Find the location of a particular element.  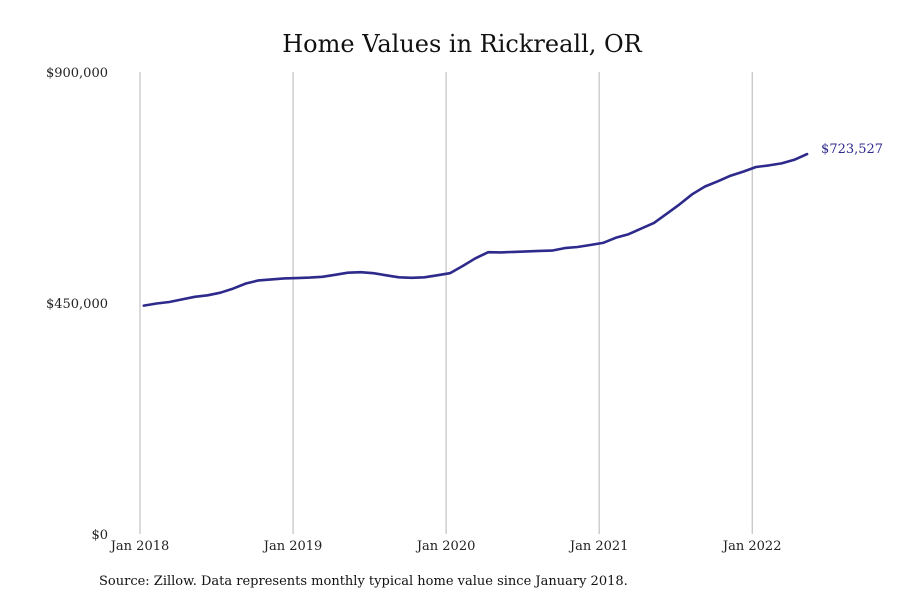

x-tick-label-3: Jan 2021 is located at coordinates (598, 546).